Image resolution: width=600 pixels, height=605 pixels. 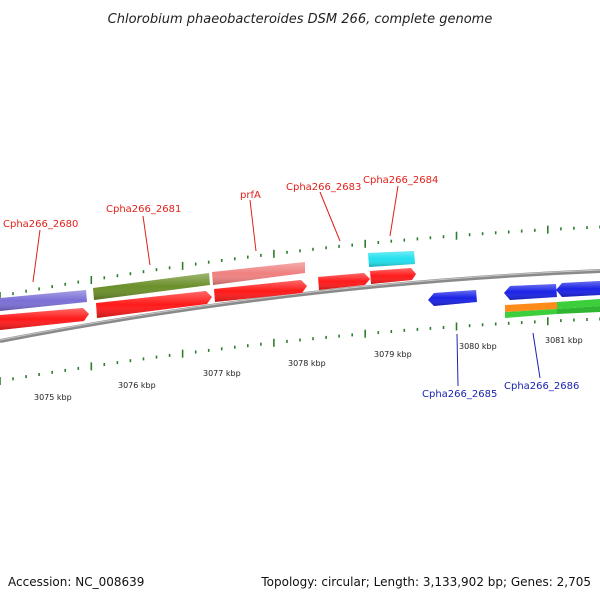 I want to click on forward-leader-lines, so click(x=215, y=234).